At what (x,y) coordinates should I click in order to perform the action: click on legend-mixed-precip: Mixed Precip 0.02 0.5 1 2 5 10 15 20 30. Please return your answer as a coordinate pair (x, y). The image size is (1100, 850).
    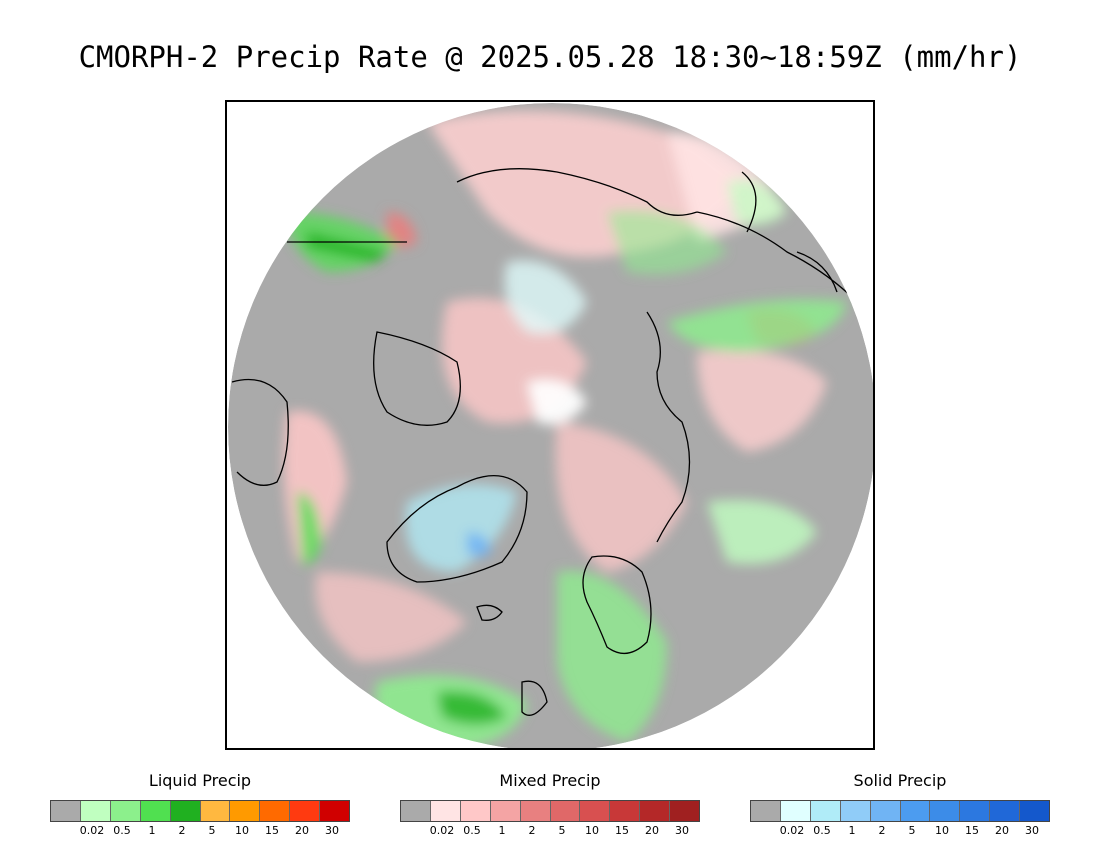
    Looking at the image, I should click on (550, 804).